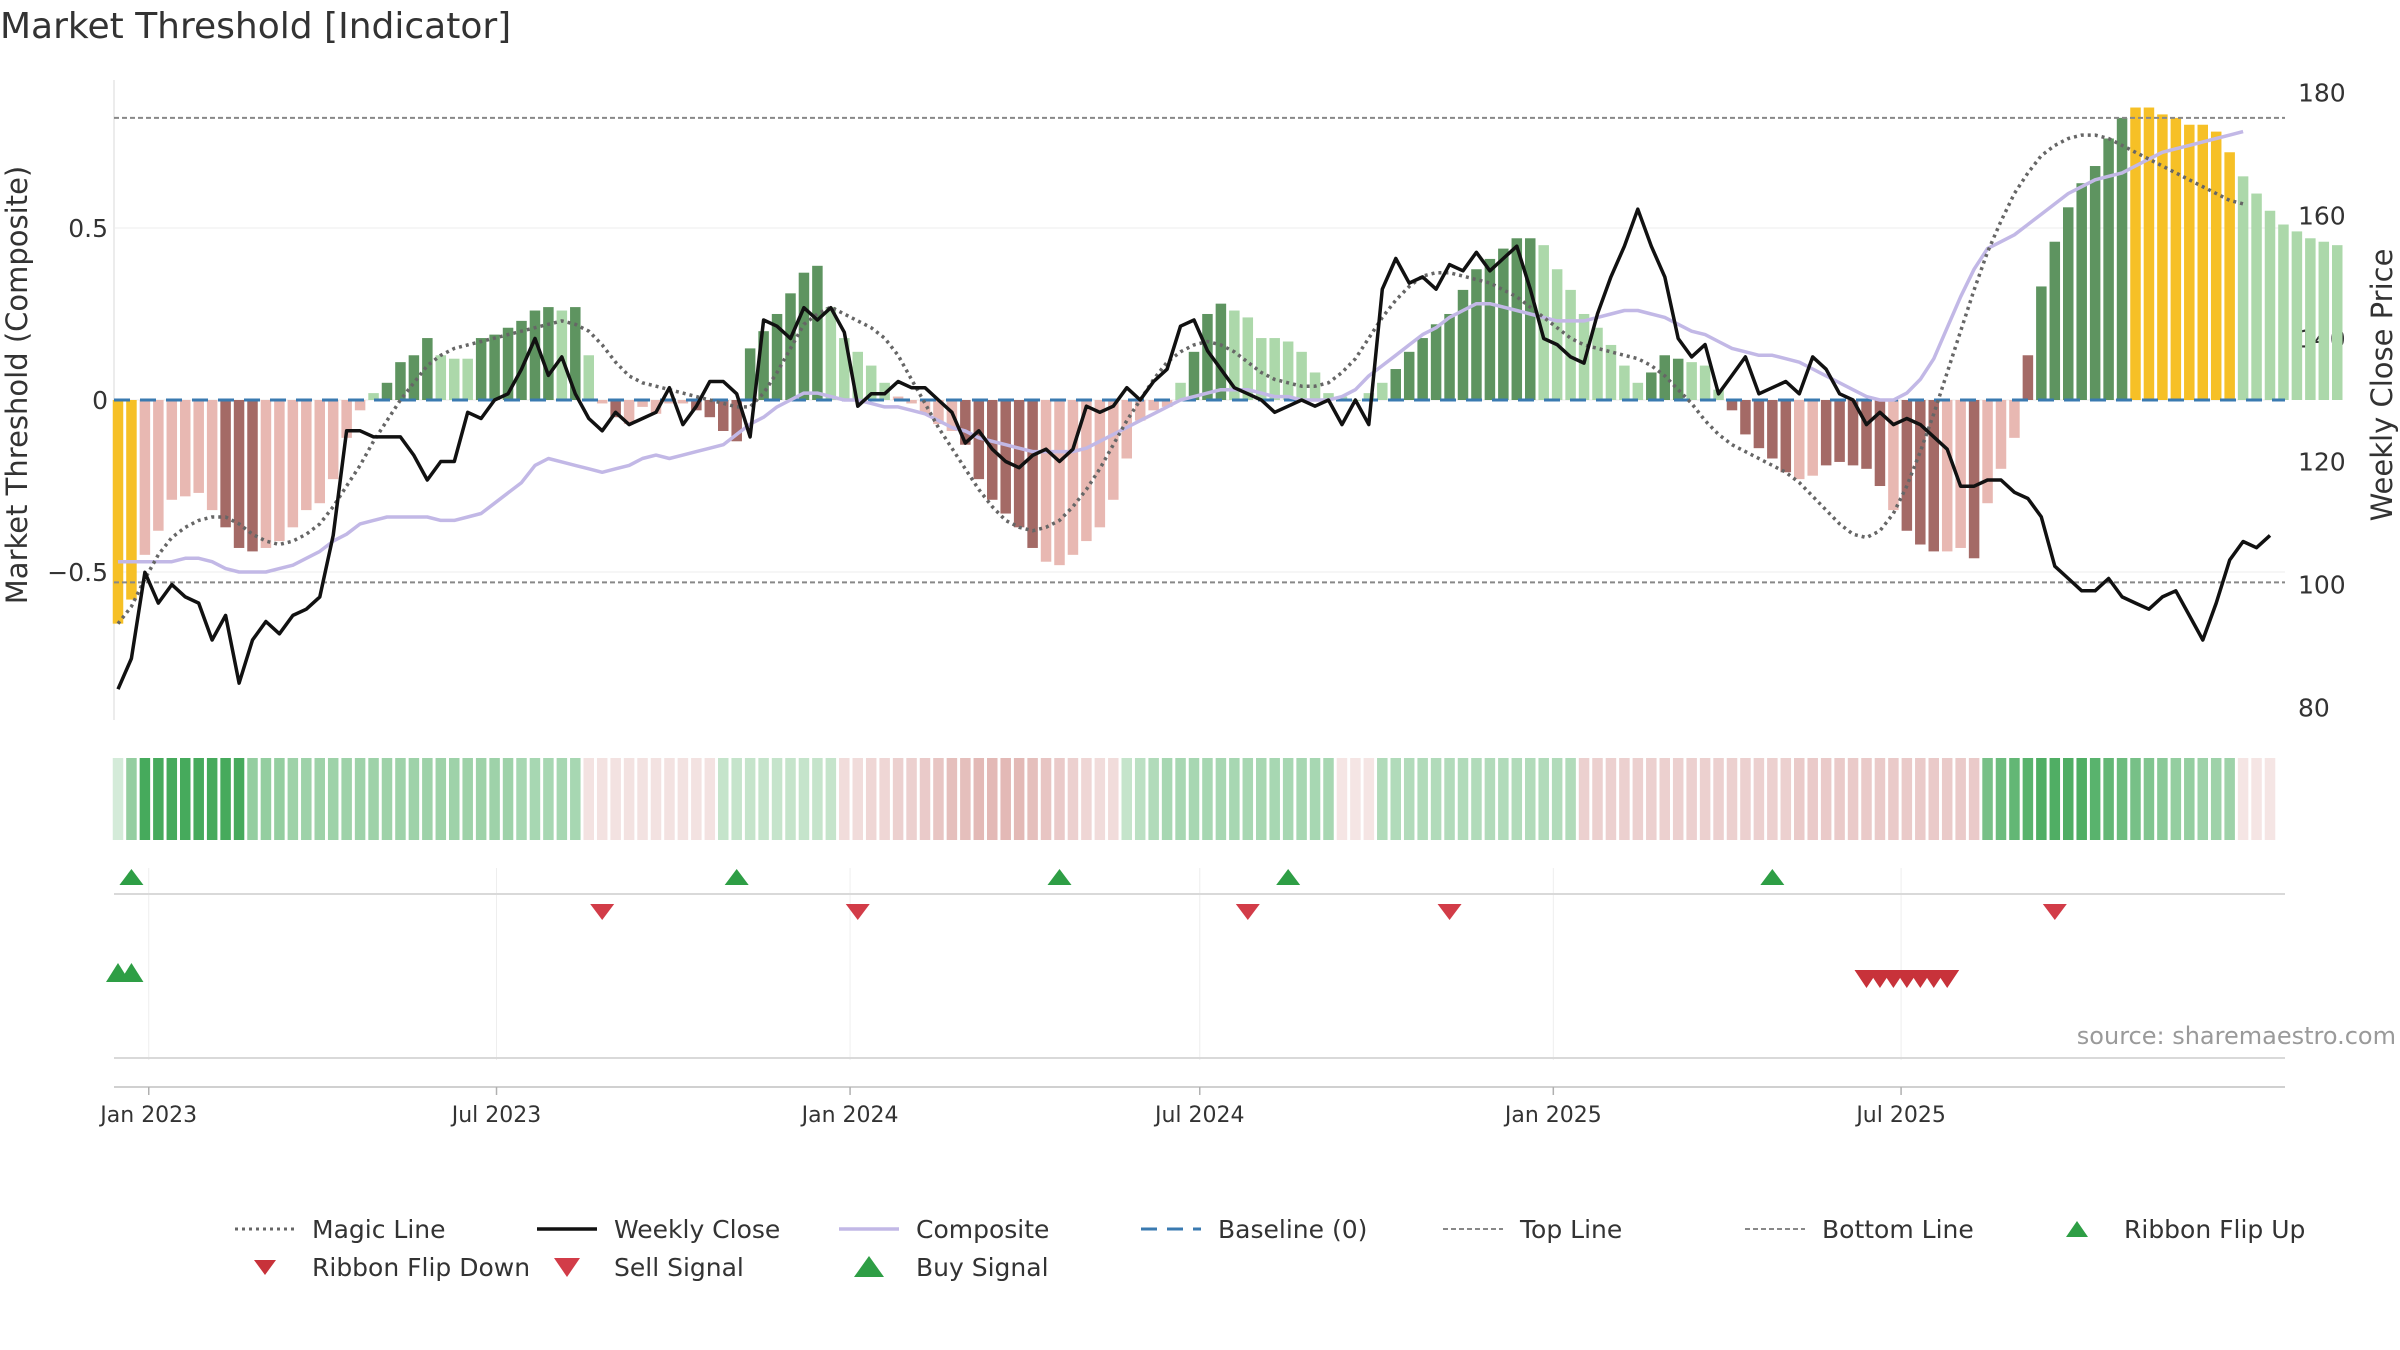 The image size is (2400, 1350). Describe the element at coordinates (1171, 1229) in the screenshot. I see `baseline-swatch` at that location.